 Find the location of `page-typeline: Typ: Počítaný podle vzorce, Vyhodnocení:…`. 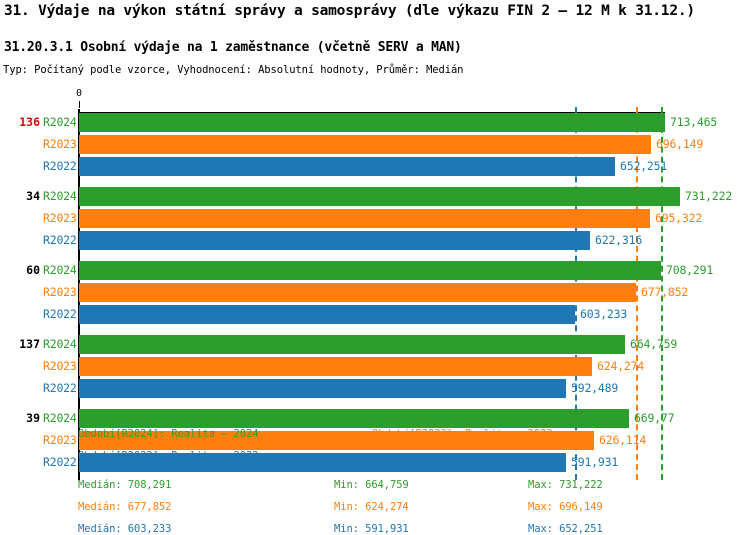

page-typeline: Typ: Počítaný podle vzorce, Vyhodnocení:… is located at coordinates (233, 70).